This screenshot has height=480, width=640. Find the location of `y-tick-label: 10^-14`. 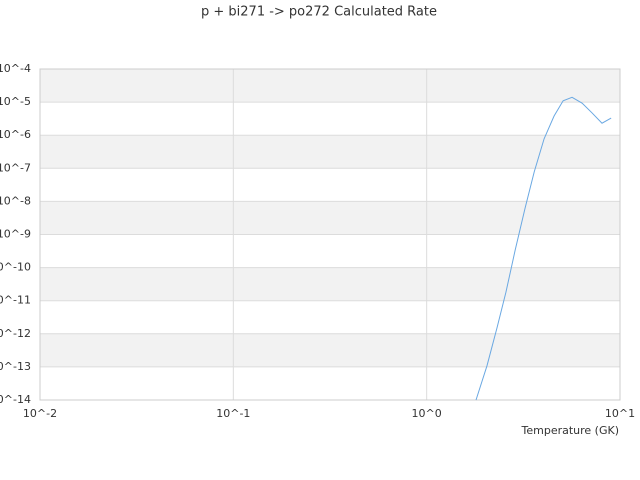

y-tick-label: 10^-14 is located at coordinates (15, 399).